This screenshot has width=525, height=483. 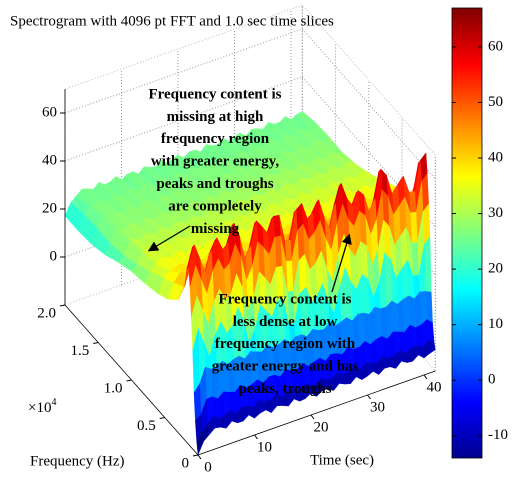 What do you see at coordinates (495, 157) in the screenshot?
I see `colorbar-tick-label: 40` at bounding box center [495, 157].